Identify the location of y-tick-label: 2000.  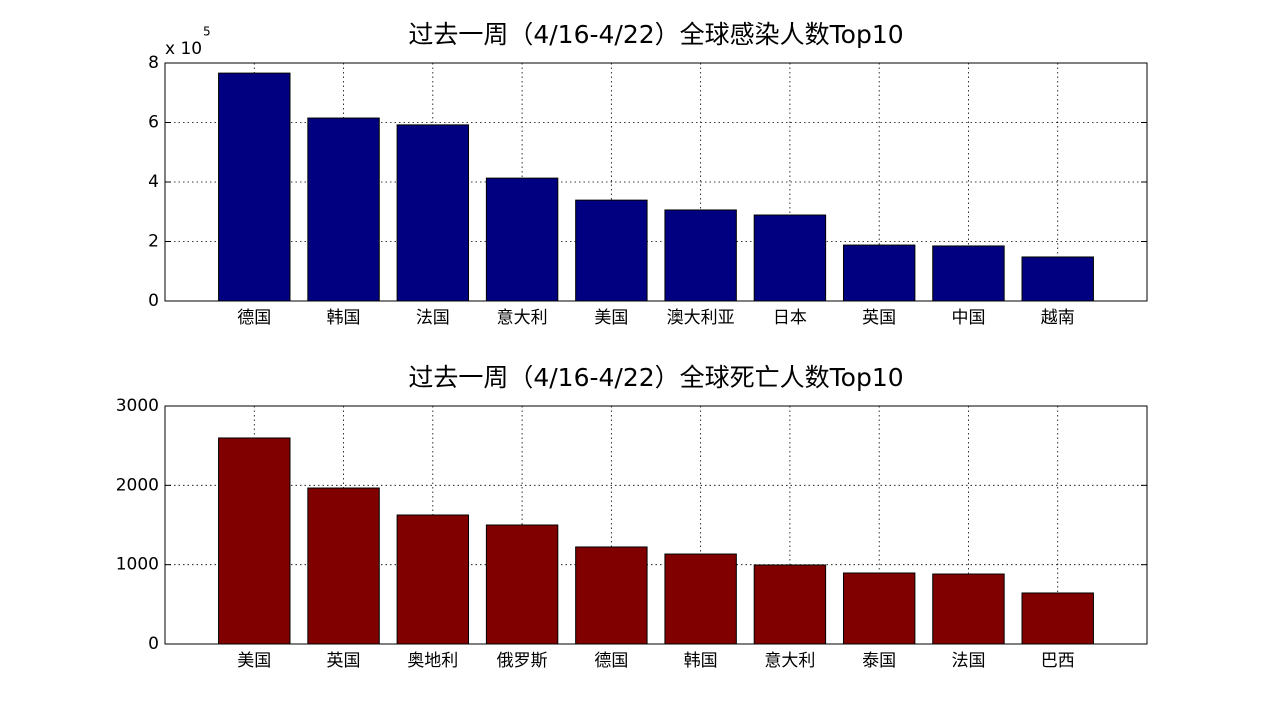
(137, 485).